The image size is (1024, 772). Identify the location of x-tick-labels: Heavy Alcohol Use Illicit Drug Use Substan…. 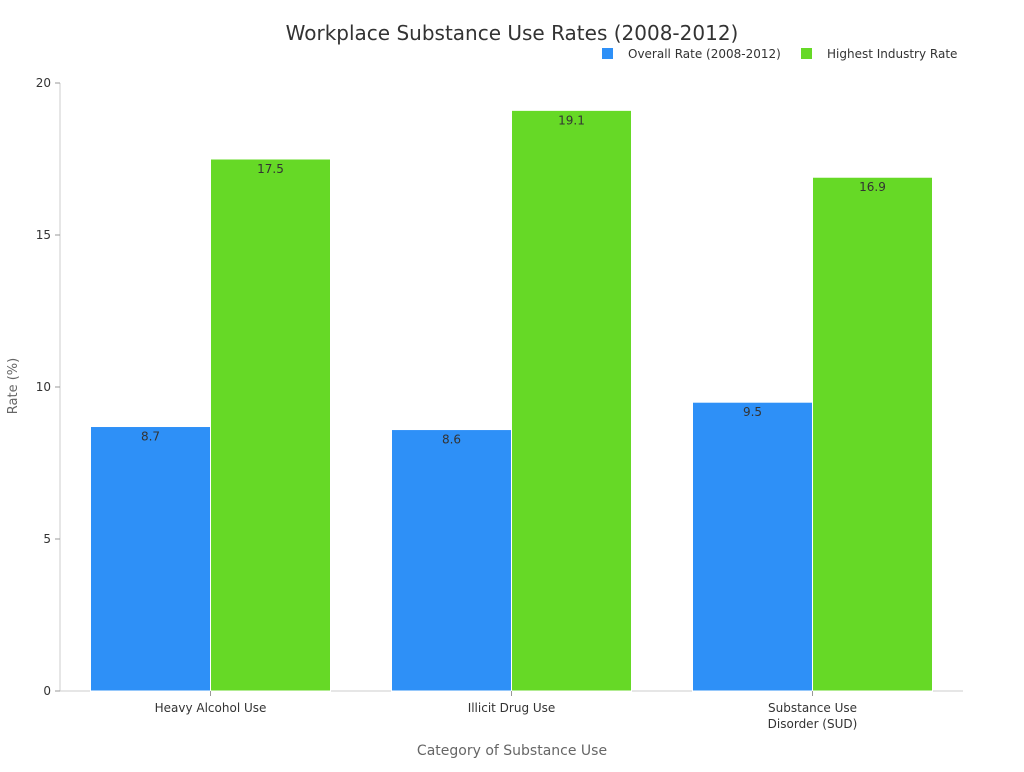
(506, 711).